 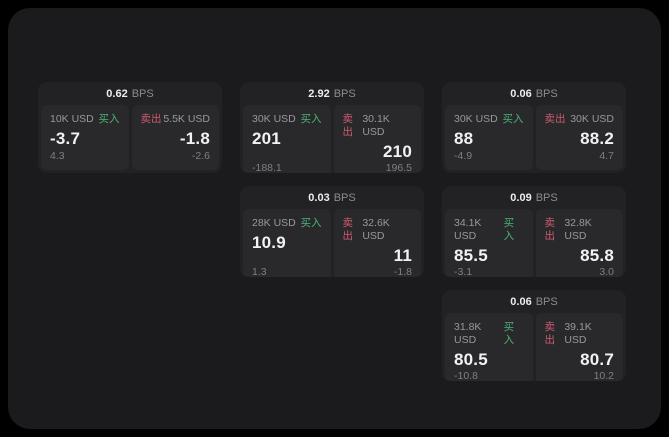 What do you see at coordinates (402, 271) in the screenshot?
I see `sell-delta: -1.8` at bounding box center [402, 271].